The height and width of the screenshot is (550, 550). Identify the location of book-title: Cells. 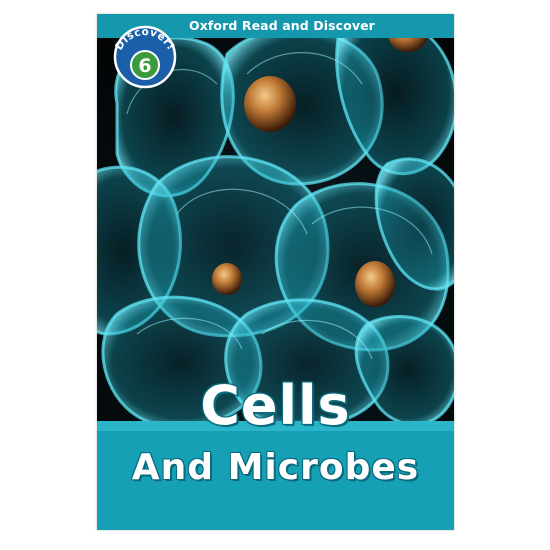
(275, 405).